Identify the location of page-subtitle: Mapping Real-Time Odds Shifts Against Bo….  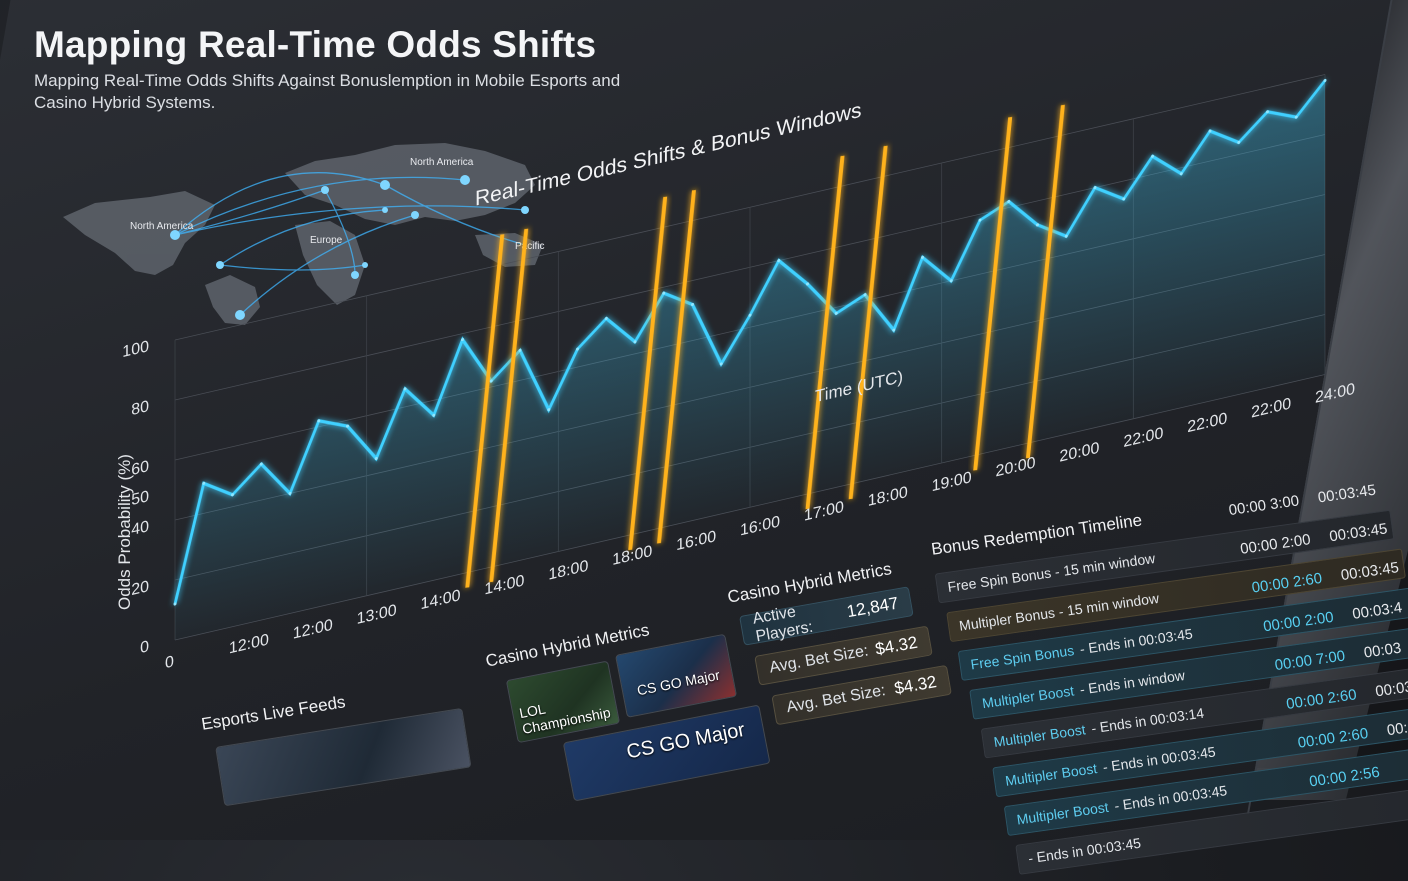
(327, 91).